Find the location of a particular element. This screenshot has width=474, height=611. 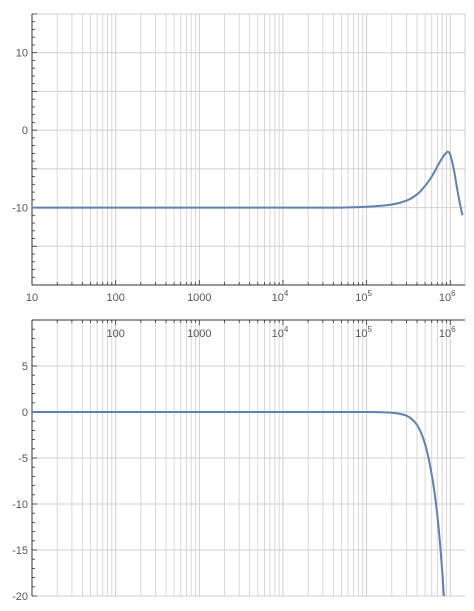

y-tick-label: -15 is located at coordinates (20, 551).